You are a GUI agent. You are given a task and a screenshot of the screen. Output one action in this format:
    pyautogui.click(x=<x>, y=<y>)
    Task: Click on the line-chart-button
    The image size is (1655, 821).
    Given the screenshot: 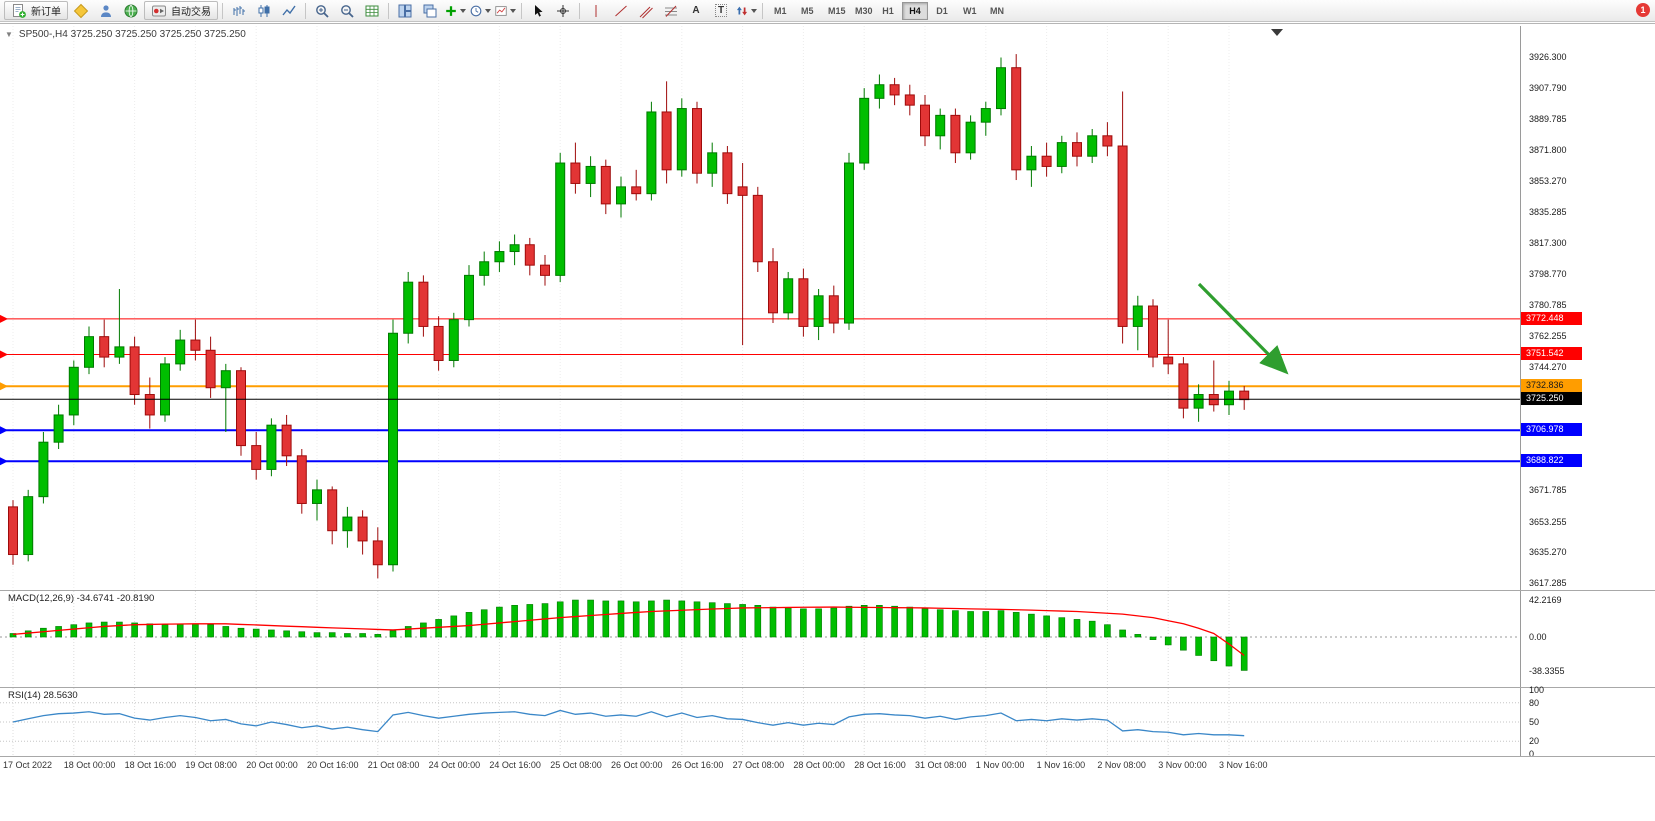 What is the action you would take?
    pyautogui.click(x=289, y=10)
    